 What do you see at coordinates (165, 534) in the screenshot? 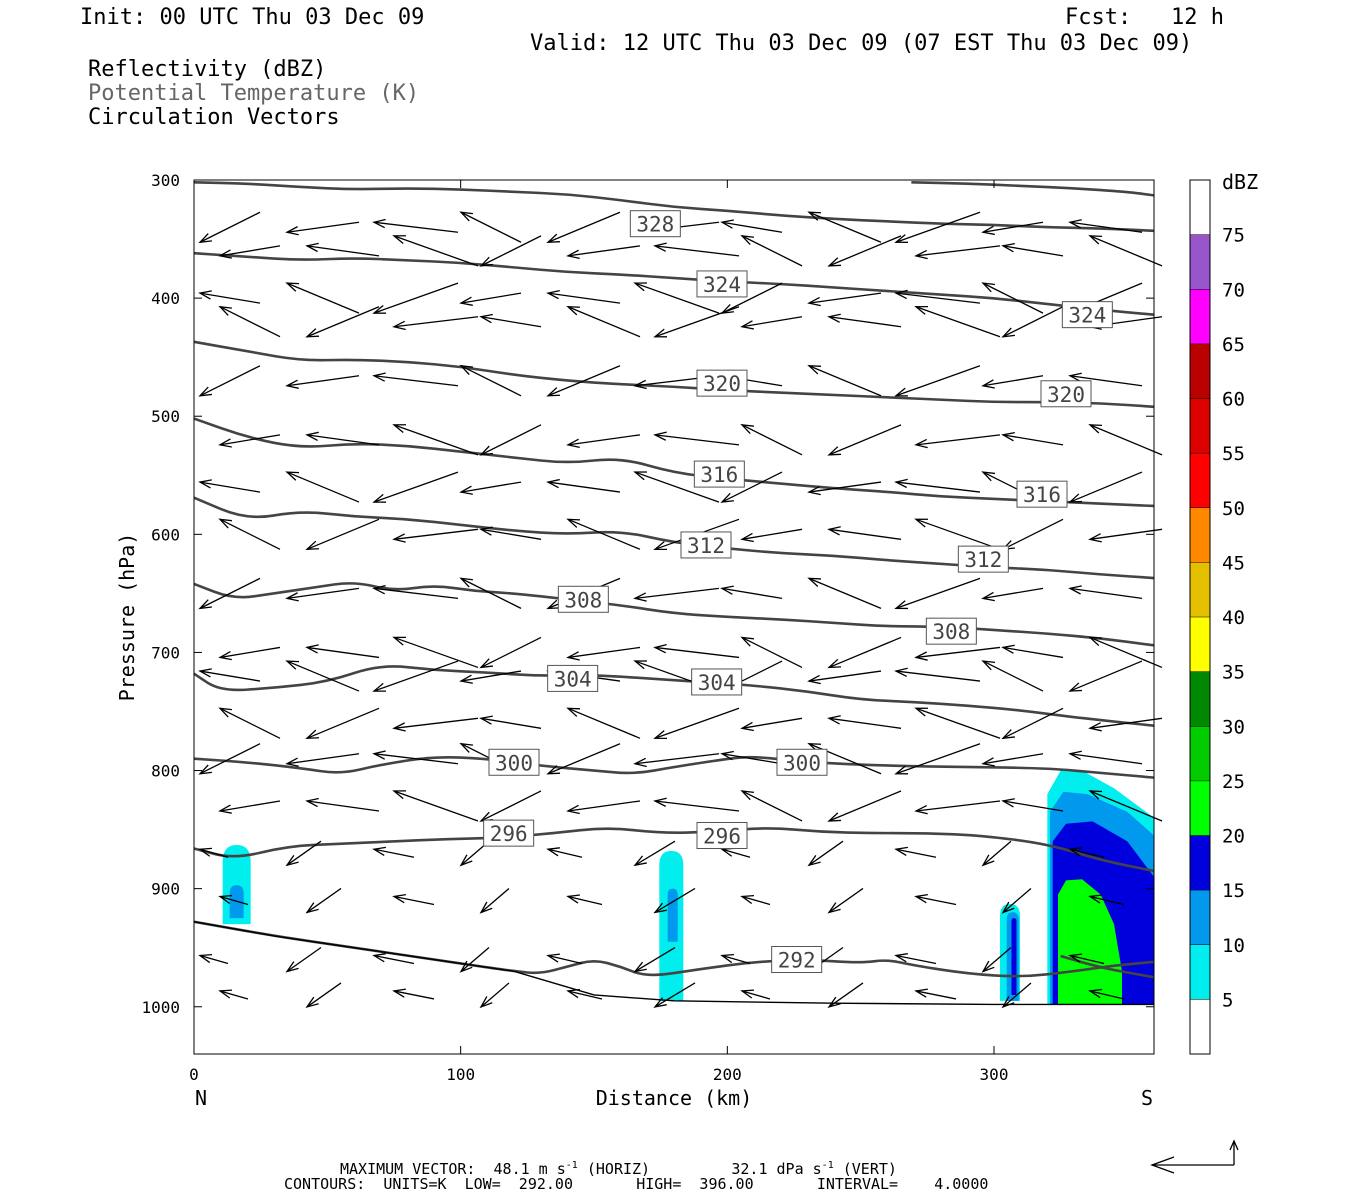
I see `y-tick-label: 600` at bounding box center [165, 534].